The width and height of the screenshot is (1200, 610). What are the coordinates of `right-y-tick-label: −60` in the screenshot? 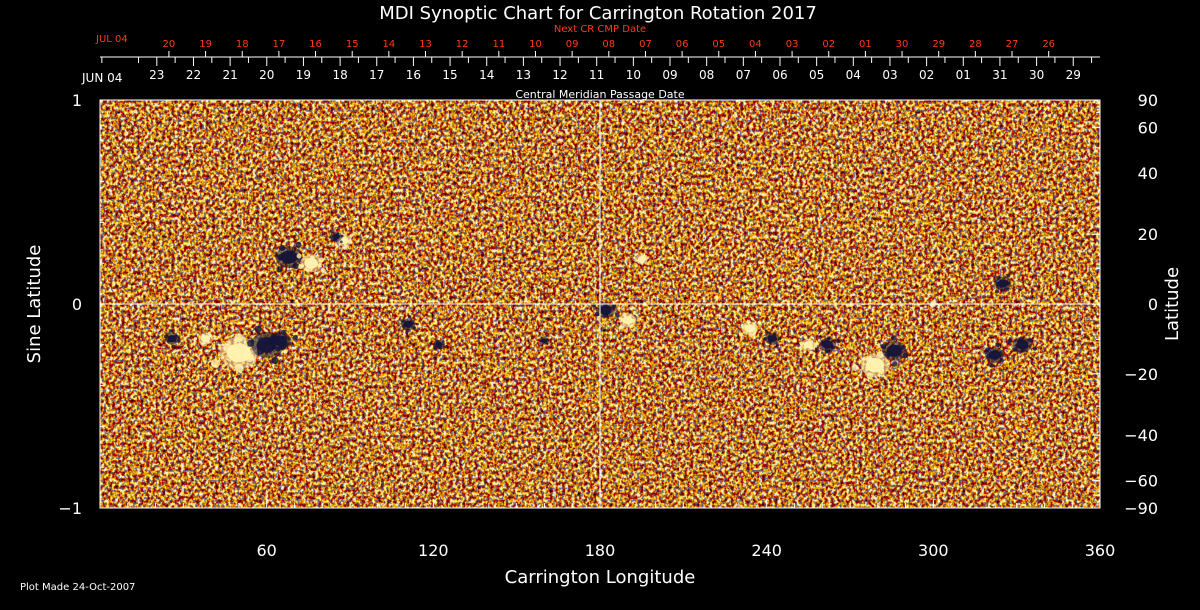 It's located at (1141, 481).